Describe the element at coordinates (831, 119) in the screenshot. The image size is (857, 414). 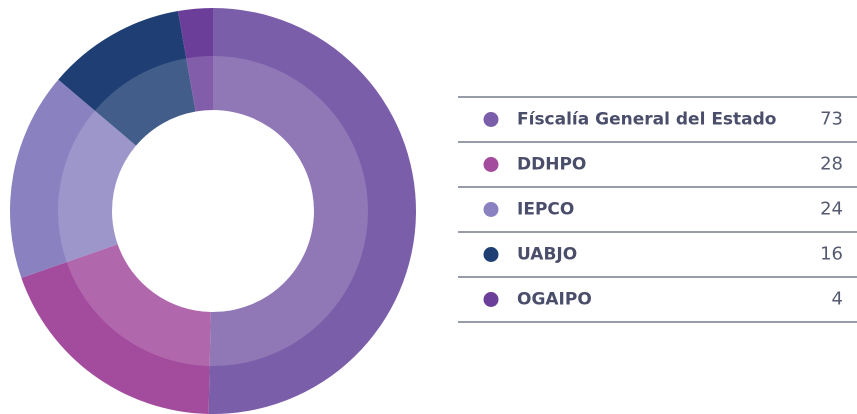
I see `legend-value: 73` at that location.